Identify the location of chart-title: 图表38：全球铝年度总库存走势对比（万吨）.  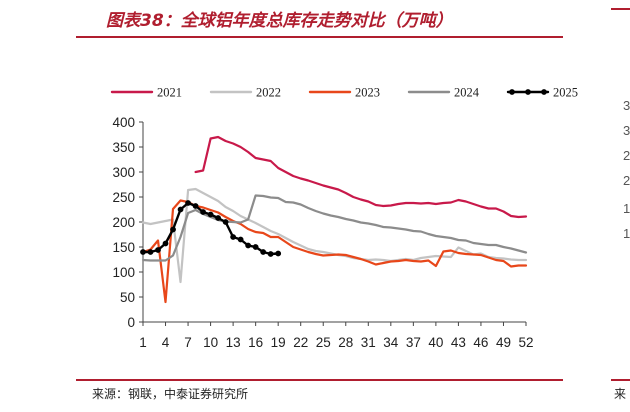
(279, 21).